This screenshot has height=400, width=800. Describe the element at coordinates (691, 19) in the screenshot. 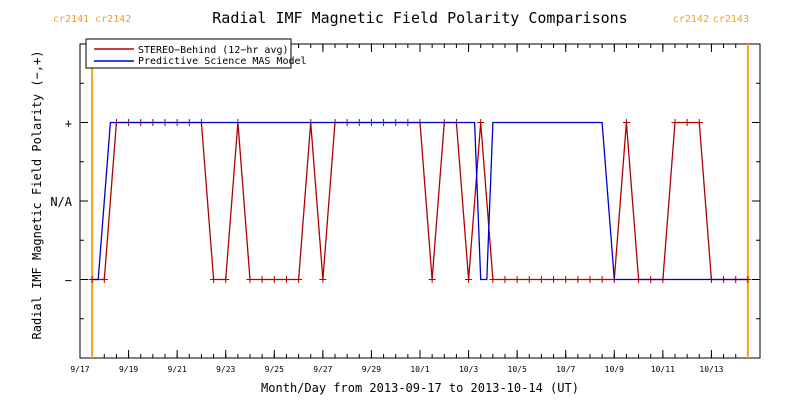

I see `carrington-label-left: cr2142` at that location.